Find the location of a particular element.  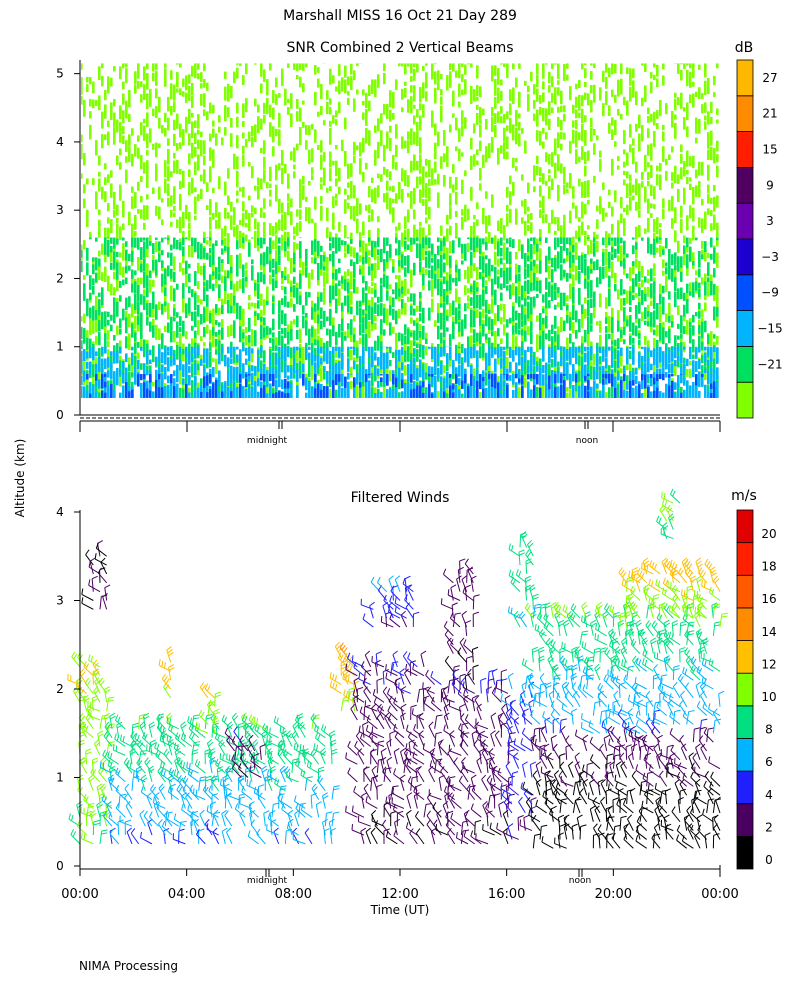

snr-y-tick-label: 3 is located at coordinates (60, 210).